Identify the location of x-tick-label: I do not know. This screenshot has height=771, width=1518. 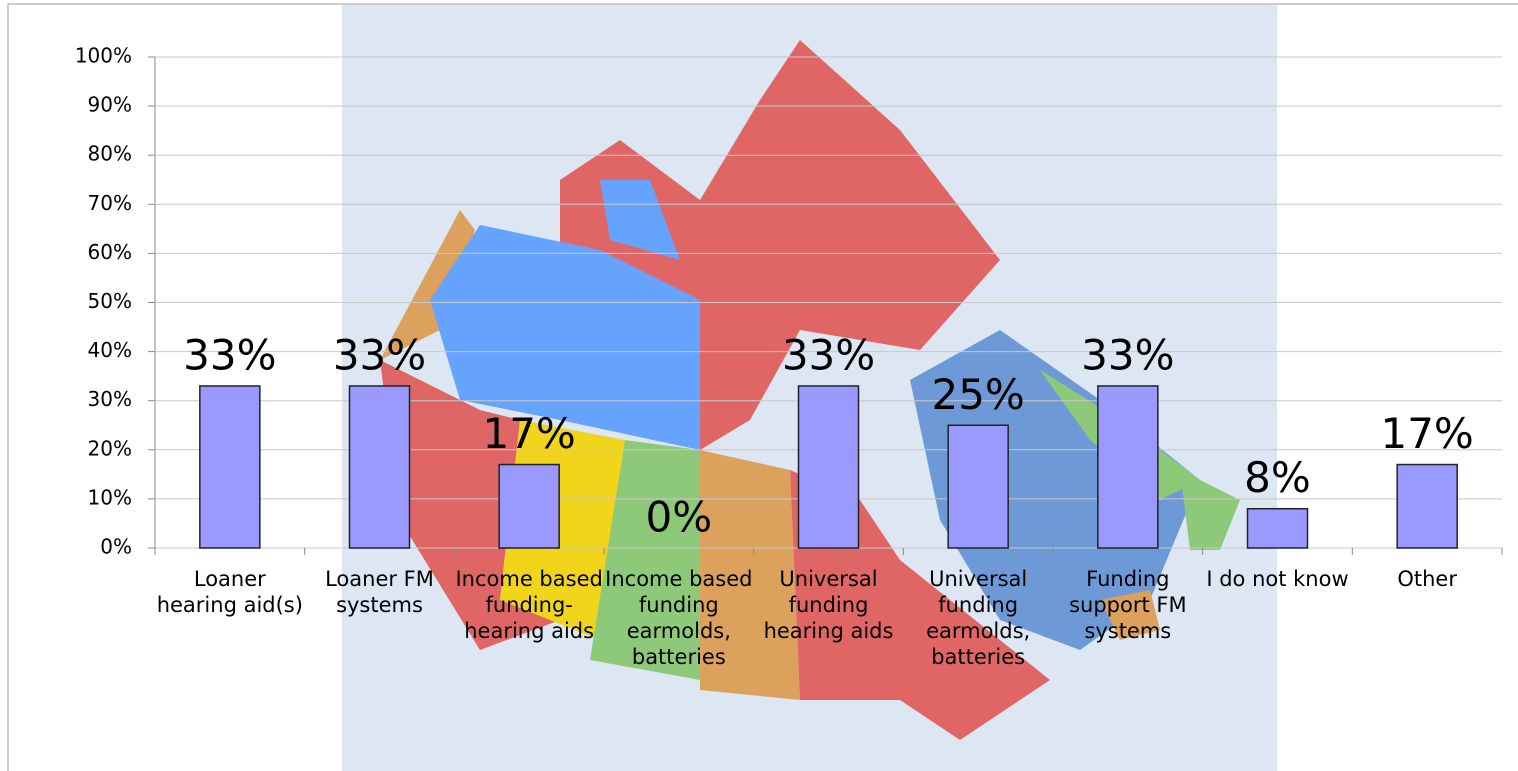
(1277, 579).